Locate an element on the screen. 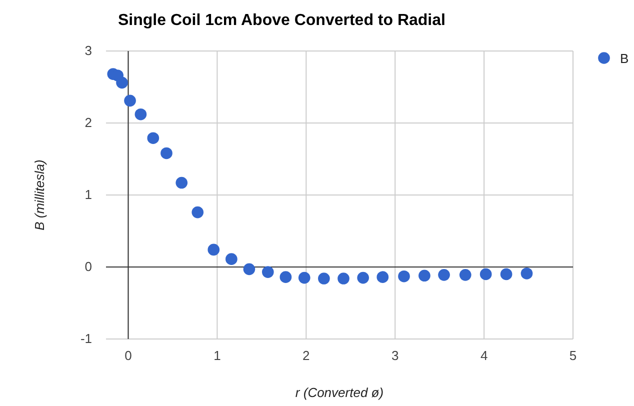 The width and height of the screenshot is (634, 406). y-tick-label: 2 is located at coordinates (88, 122).